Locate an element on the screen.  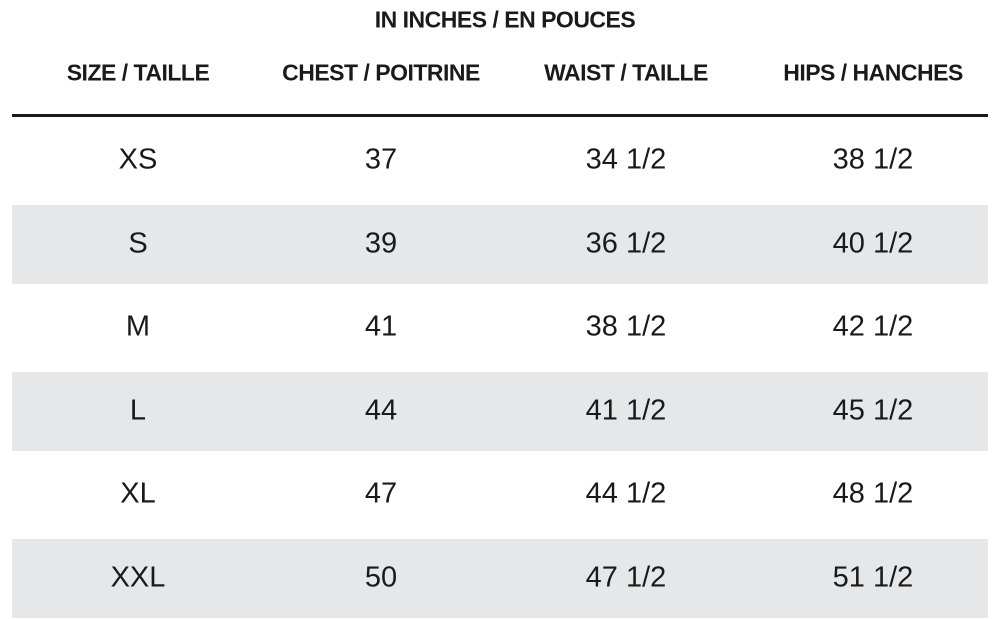
measure-cell: 44 is located at coordinates (381, 410).